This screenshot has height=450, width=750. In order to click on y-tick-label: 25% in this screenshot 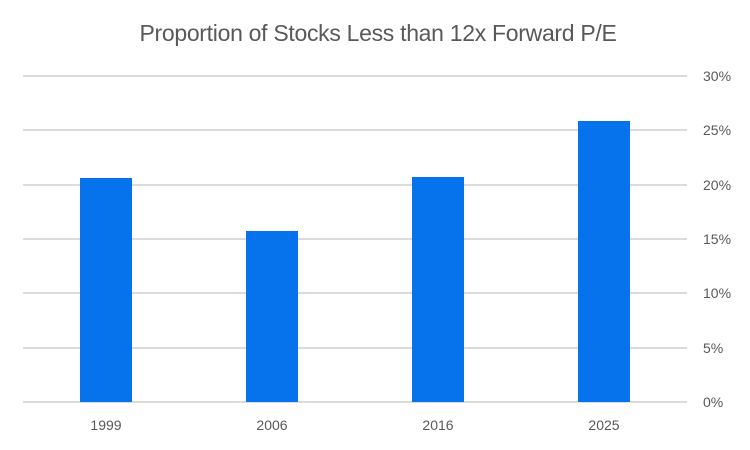, I will do `click(717, 130)`.